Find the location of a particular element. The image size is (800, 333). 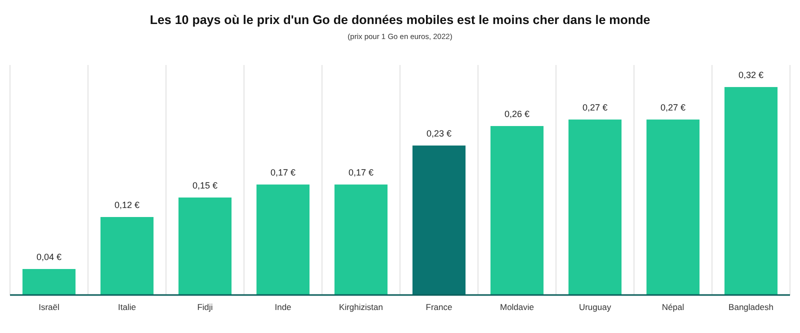

data-label: 0,15 € is located at coordinates (205, 185).